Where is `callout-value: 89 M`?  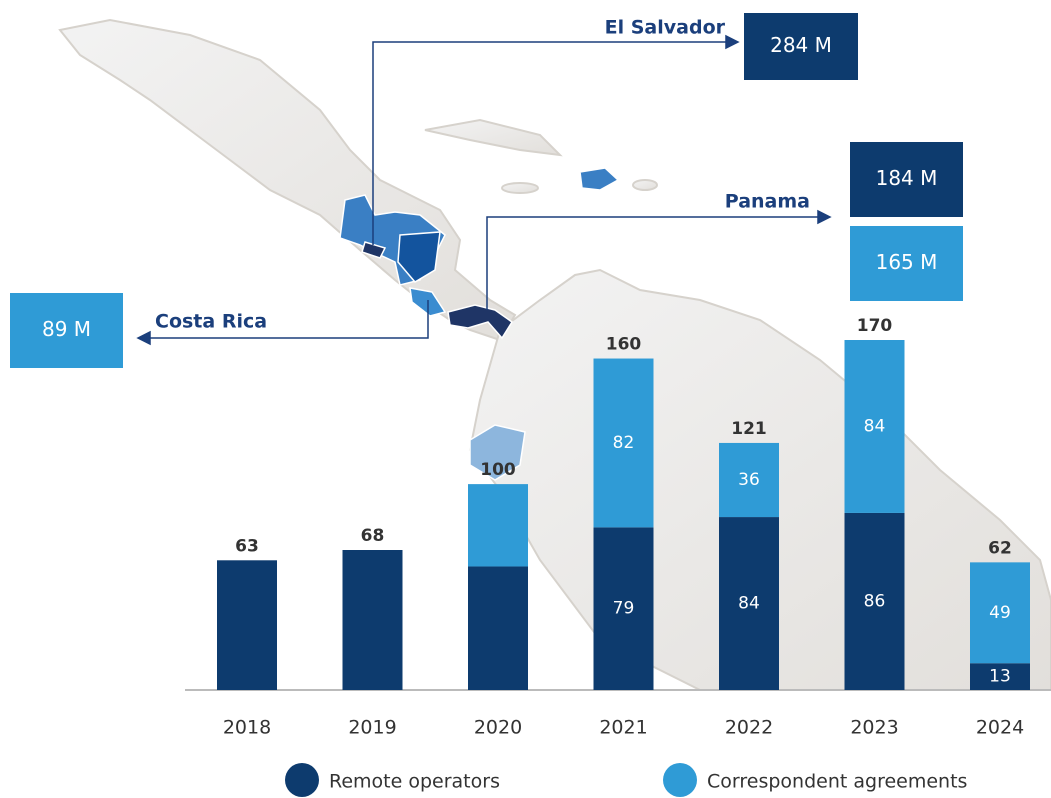
callout-value: 89 M is located at coordinates (66, 329).